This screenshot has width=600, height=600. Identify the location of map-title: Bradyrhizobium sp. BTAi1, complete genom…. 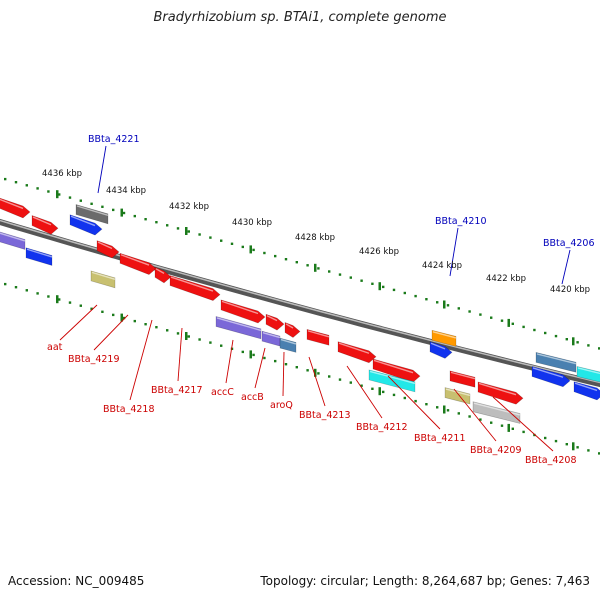
(300, 17).